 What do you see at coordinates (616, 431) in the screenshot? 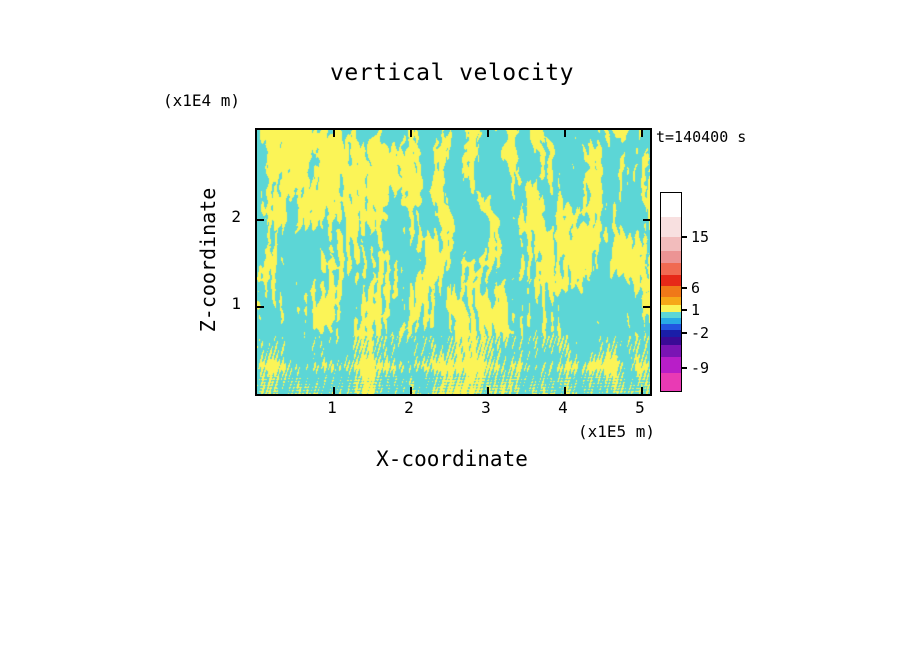
I see `x-axis-unit-label: (x1E5 m)` at bounding box center [616, 431].